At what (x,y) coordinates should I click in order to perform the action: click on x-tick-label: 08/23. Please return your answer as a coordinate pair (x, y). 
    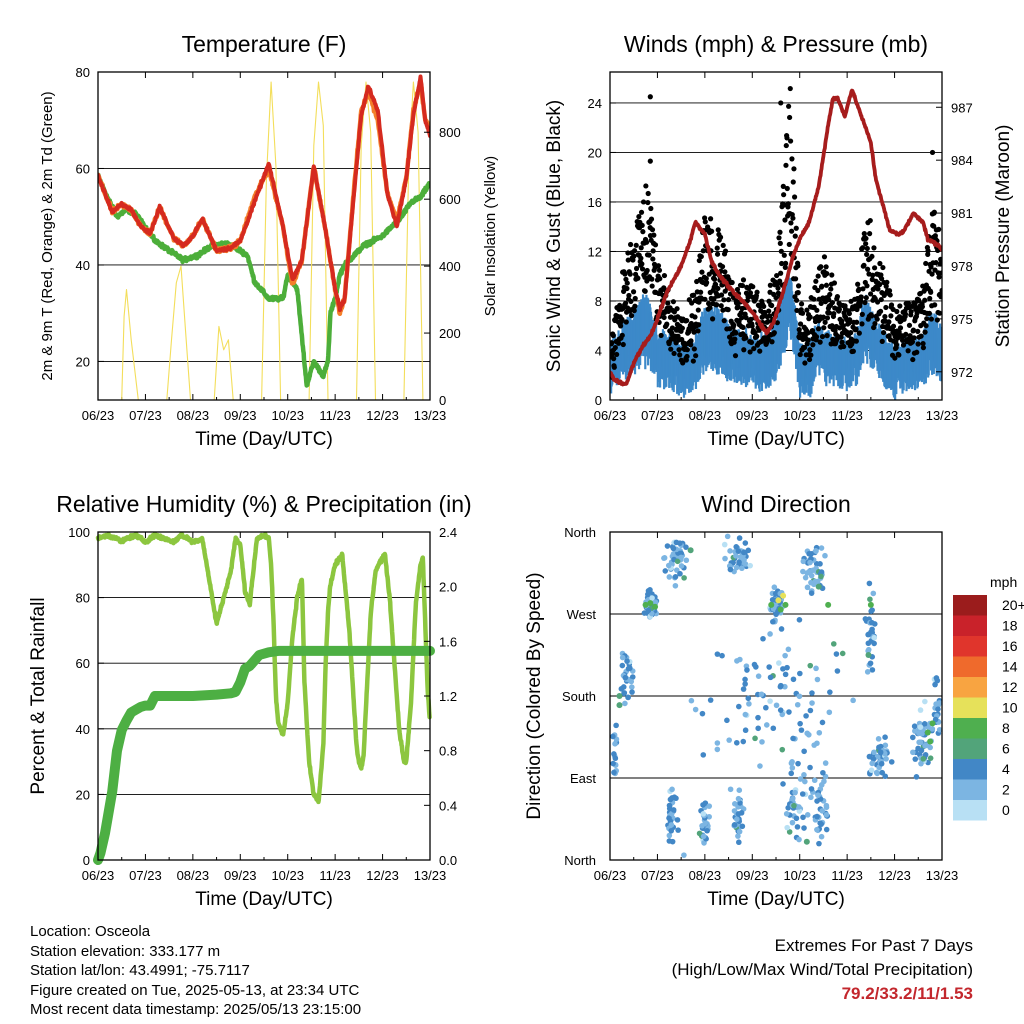
    Looking at the image, I should click on (705, 415).